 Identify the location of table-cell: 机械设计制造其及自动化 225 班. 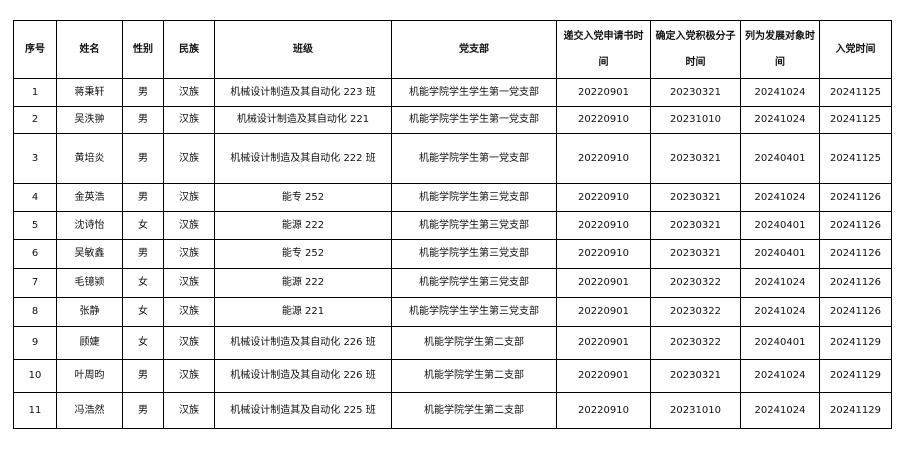
(303, 410).